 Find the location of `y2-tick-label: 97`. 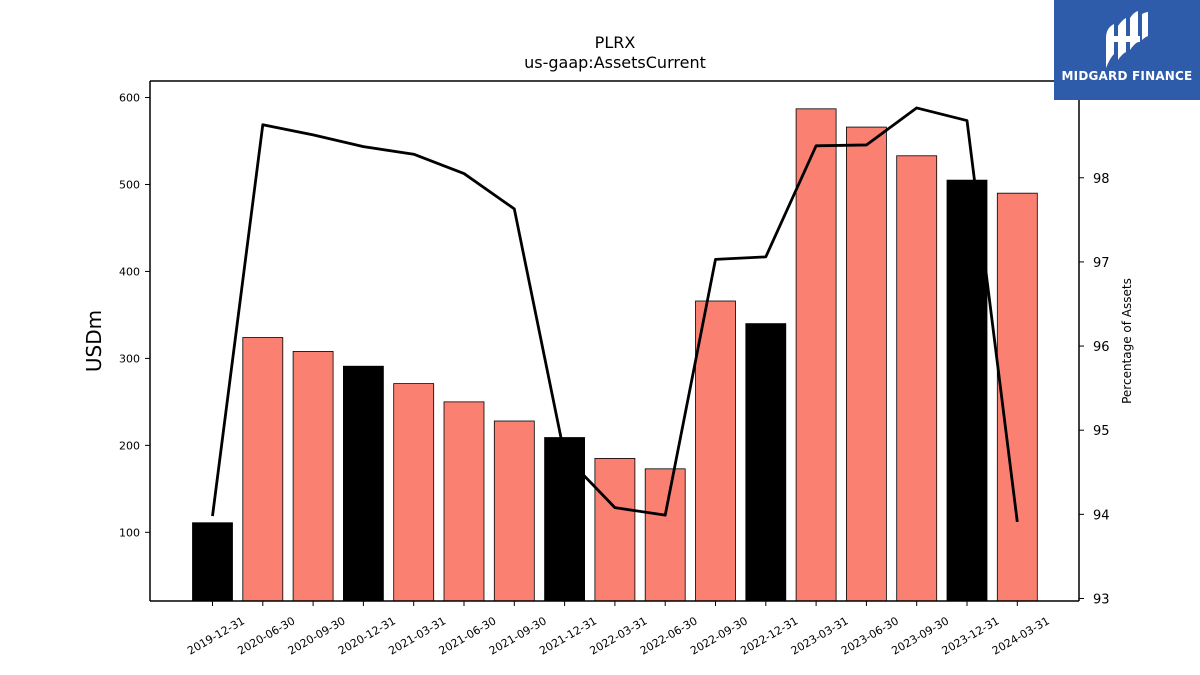

y2-tick-label: 97 is located at coordinates (1101, 263).